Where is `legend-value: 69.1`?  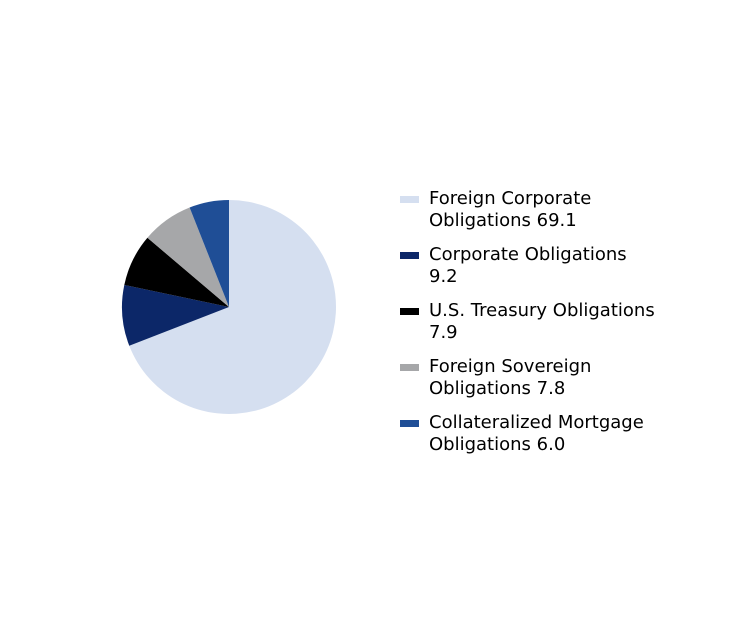 legend-value: 69.1 is located at coordinates (556, 220).